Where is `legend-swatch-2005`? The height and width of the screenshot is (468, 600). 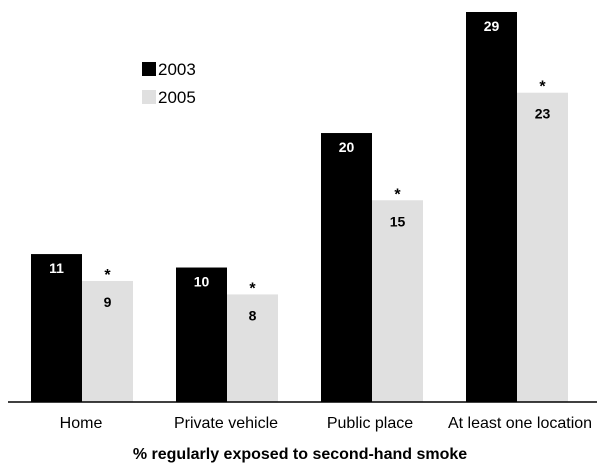
legend-swatch-2005 is located at coordinates (149, 97).